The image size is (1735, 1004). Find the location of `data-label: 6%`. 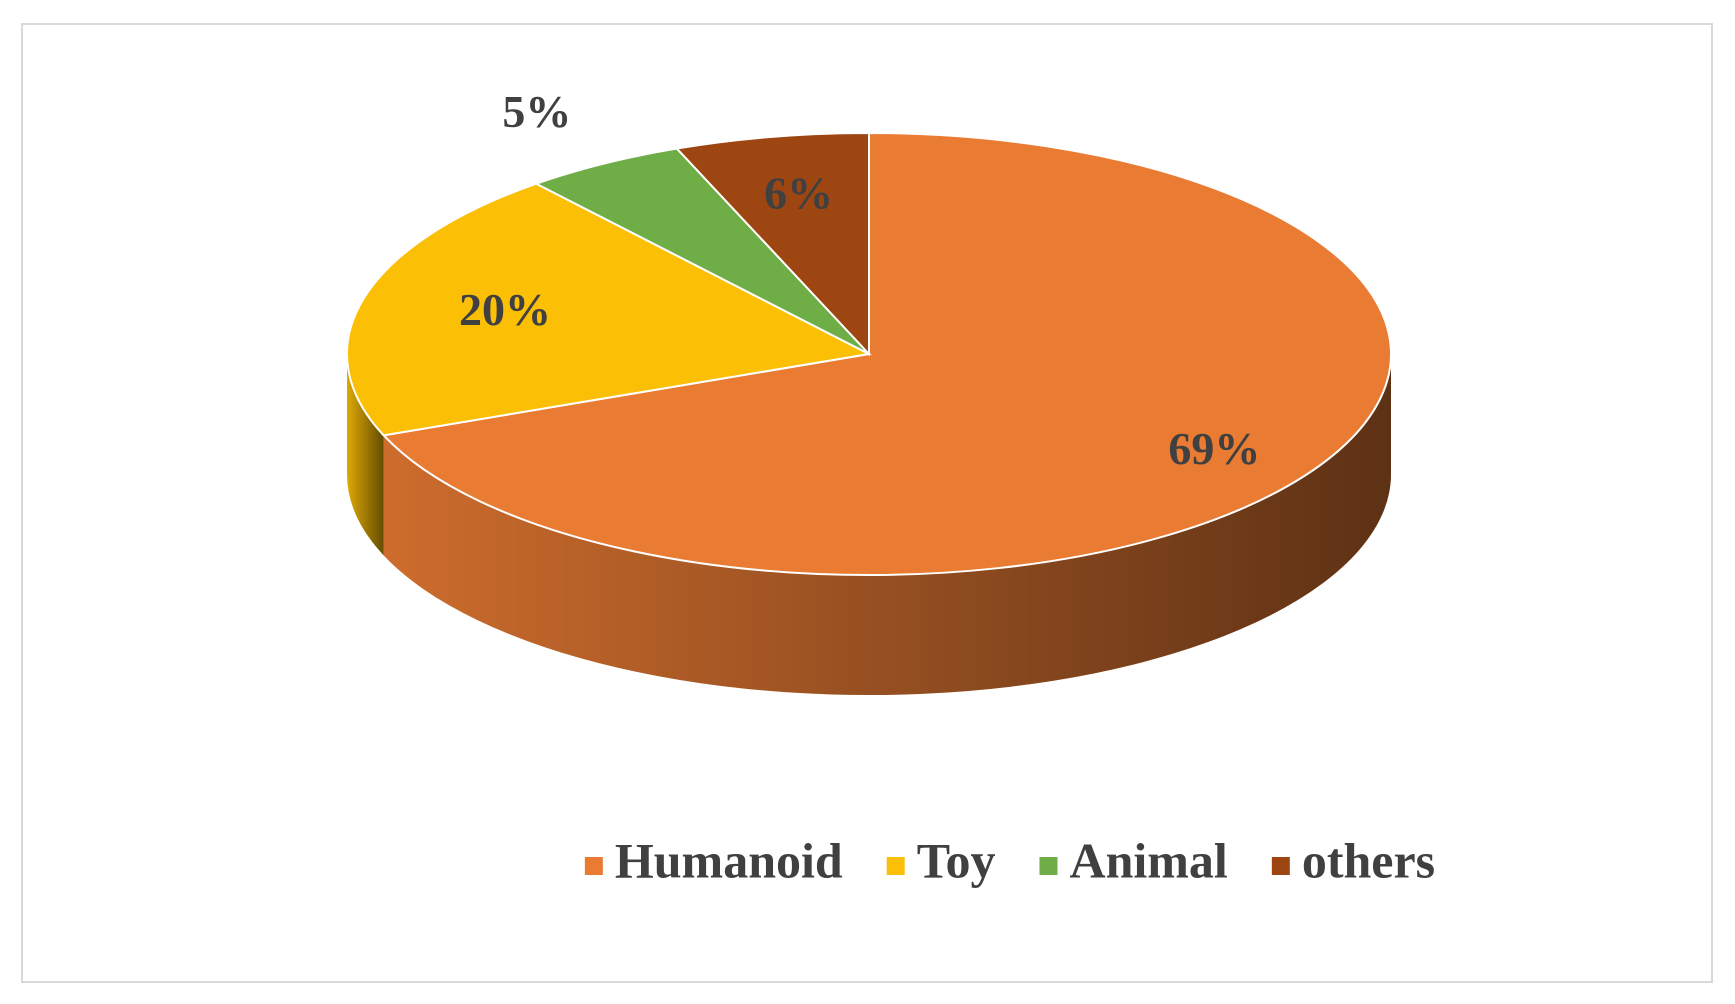

data-label: 6% is located at coordinates (798, 192).